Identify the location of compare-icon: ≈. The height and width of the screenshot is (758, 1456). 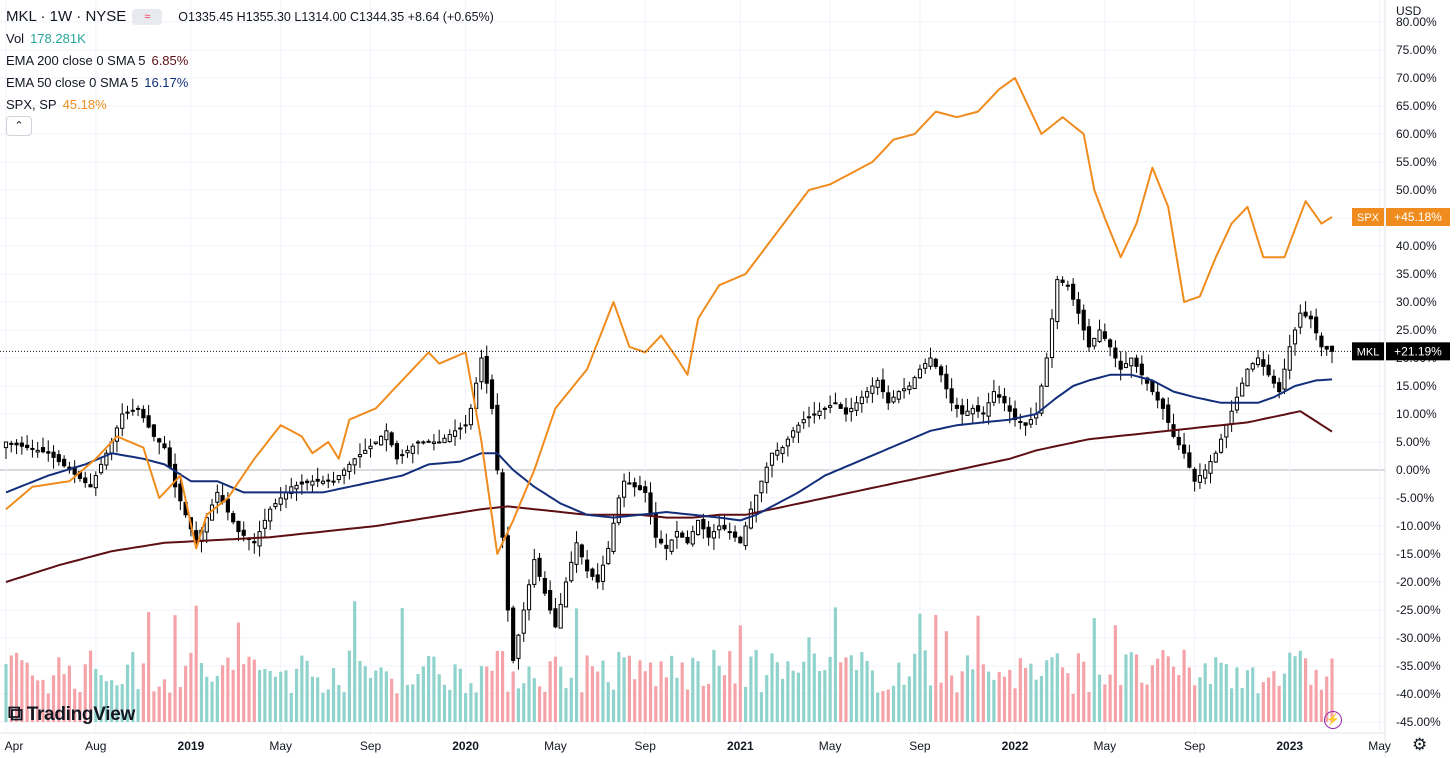
(147, 17).